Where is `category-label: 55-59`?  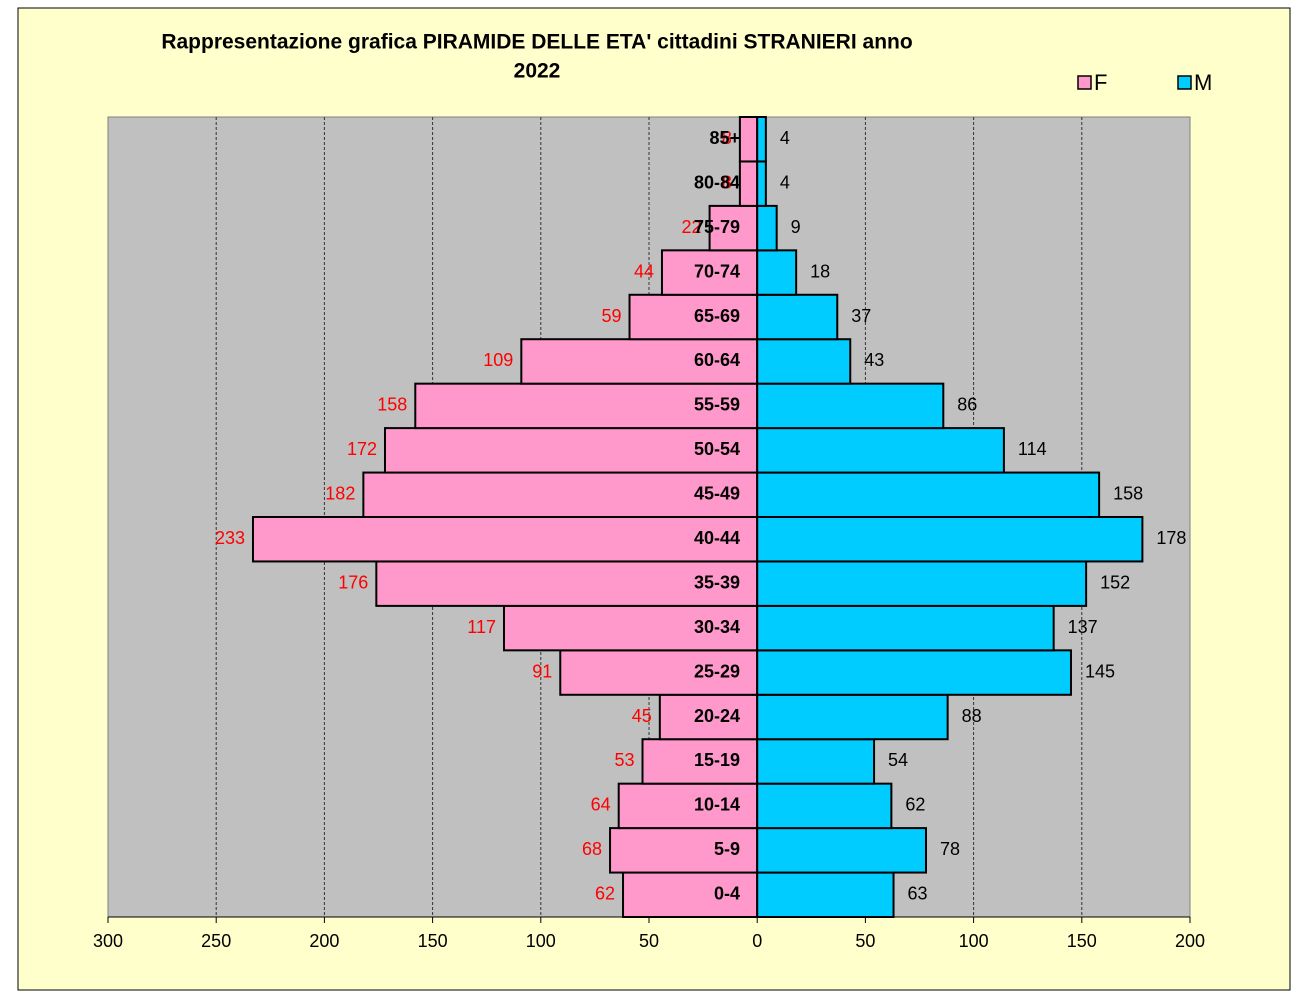 category-label: 55-59 is located at coordinates (717, 405).